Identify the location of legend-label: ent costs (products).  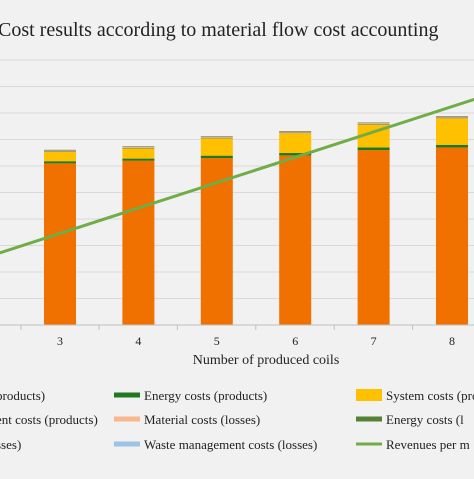
(49, 419).